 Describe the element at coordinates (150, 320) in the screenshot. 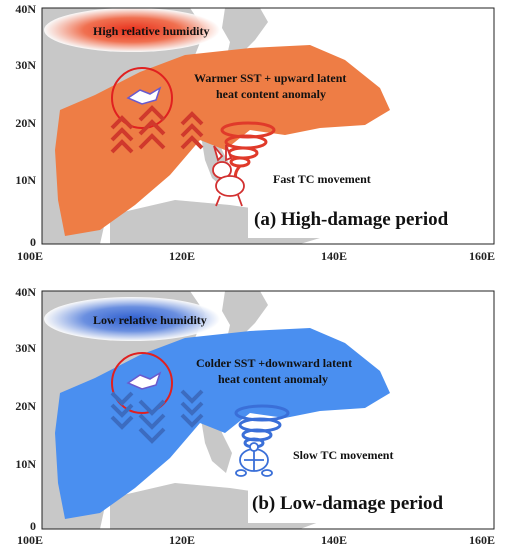

I see `humidity-label: Low relative humidity` at that location.